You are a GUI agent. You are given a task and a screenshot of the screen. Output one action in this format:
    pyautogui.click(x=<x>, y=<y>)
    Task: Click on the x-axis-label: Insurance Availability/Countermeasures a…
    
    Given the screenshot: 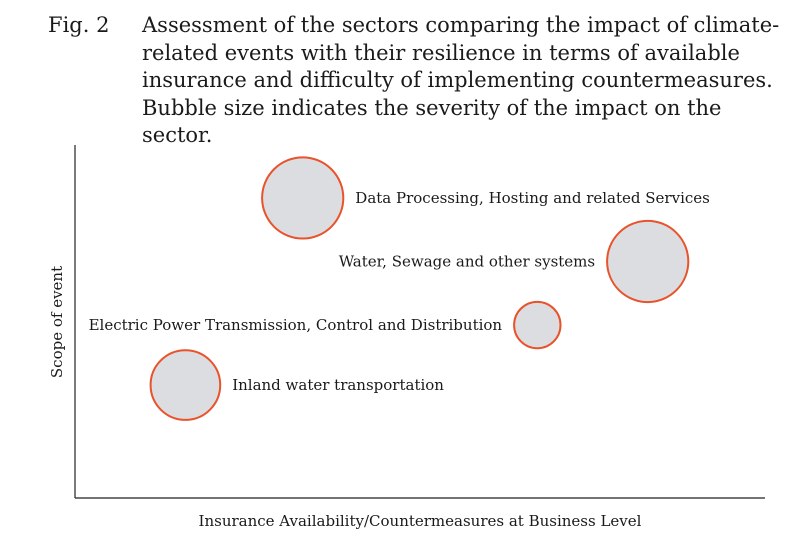 What is the action you would take?
    pyautogui.click(x=420, y=521)
    